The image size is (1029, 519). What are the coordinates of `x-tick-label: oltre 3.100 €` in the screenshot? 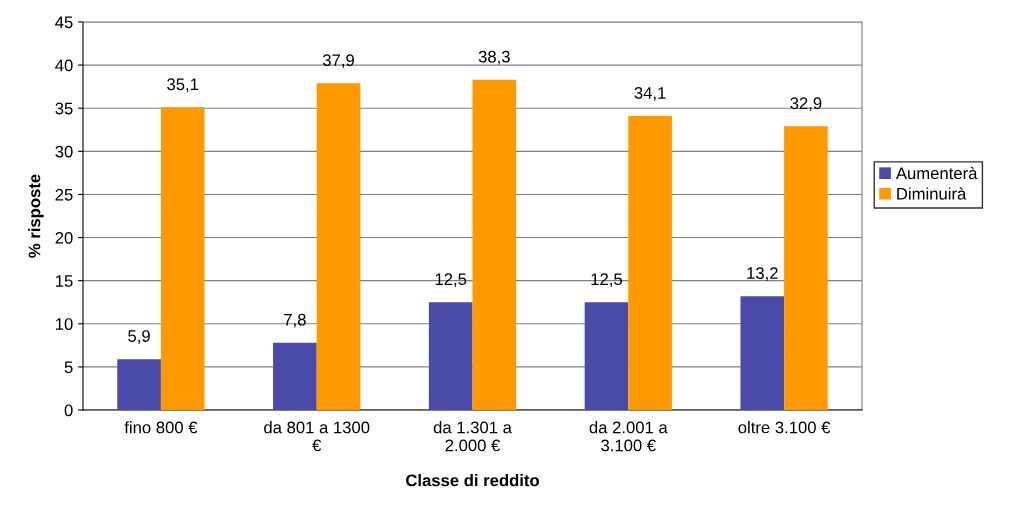 It's located at (784, 427).